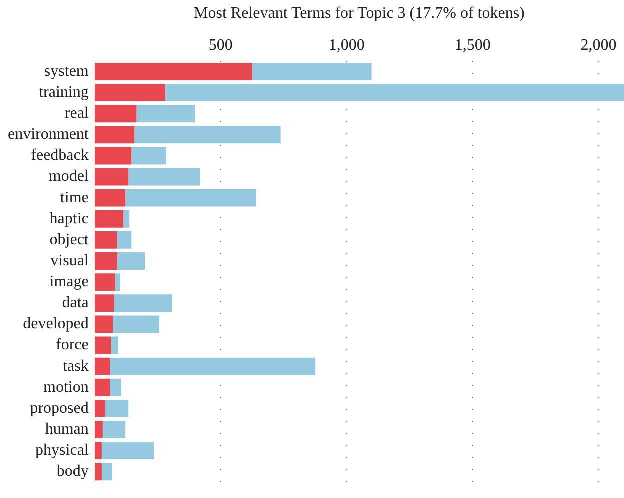  What do you see at coordinates (69, 282) in the screenshot?
I see `y-tick-label: image` at bounding box center [69, 282].